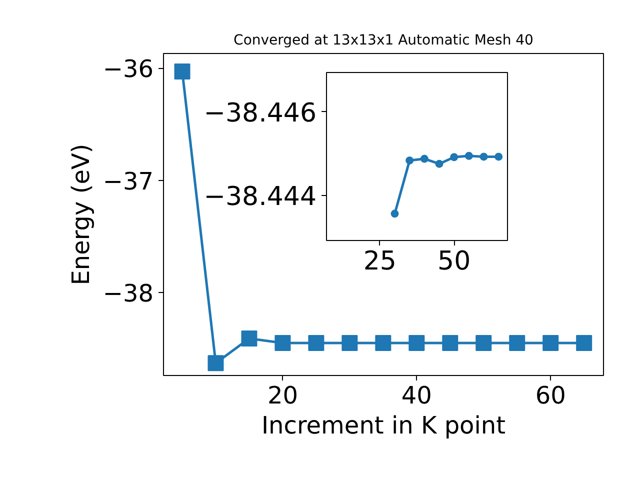 The image size is (640, 480). Describe the element at coordinates (80, 215) in the screenshot. I see `y-axis-title: Energy (eV)` at that location.